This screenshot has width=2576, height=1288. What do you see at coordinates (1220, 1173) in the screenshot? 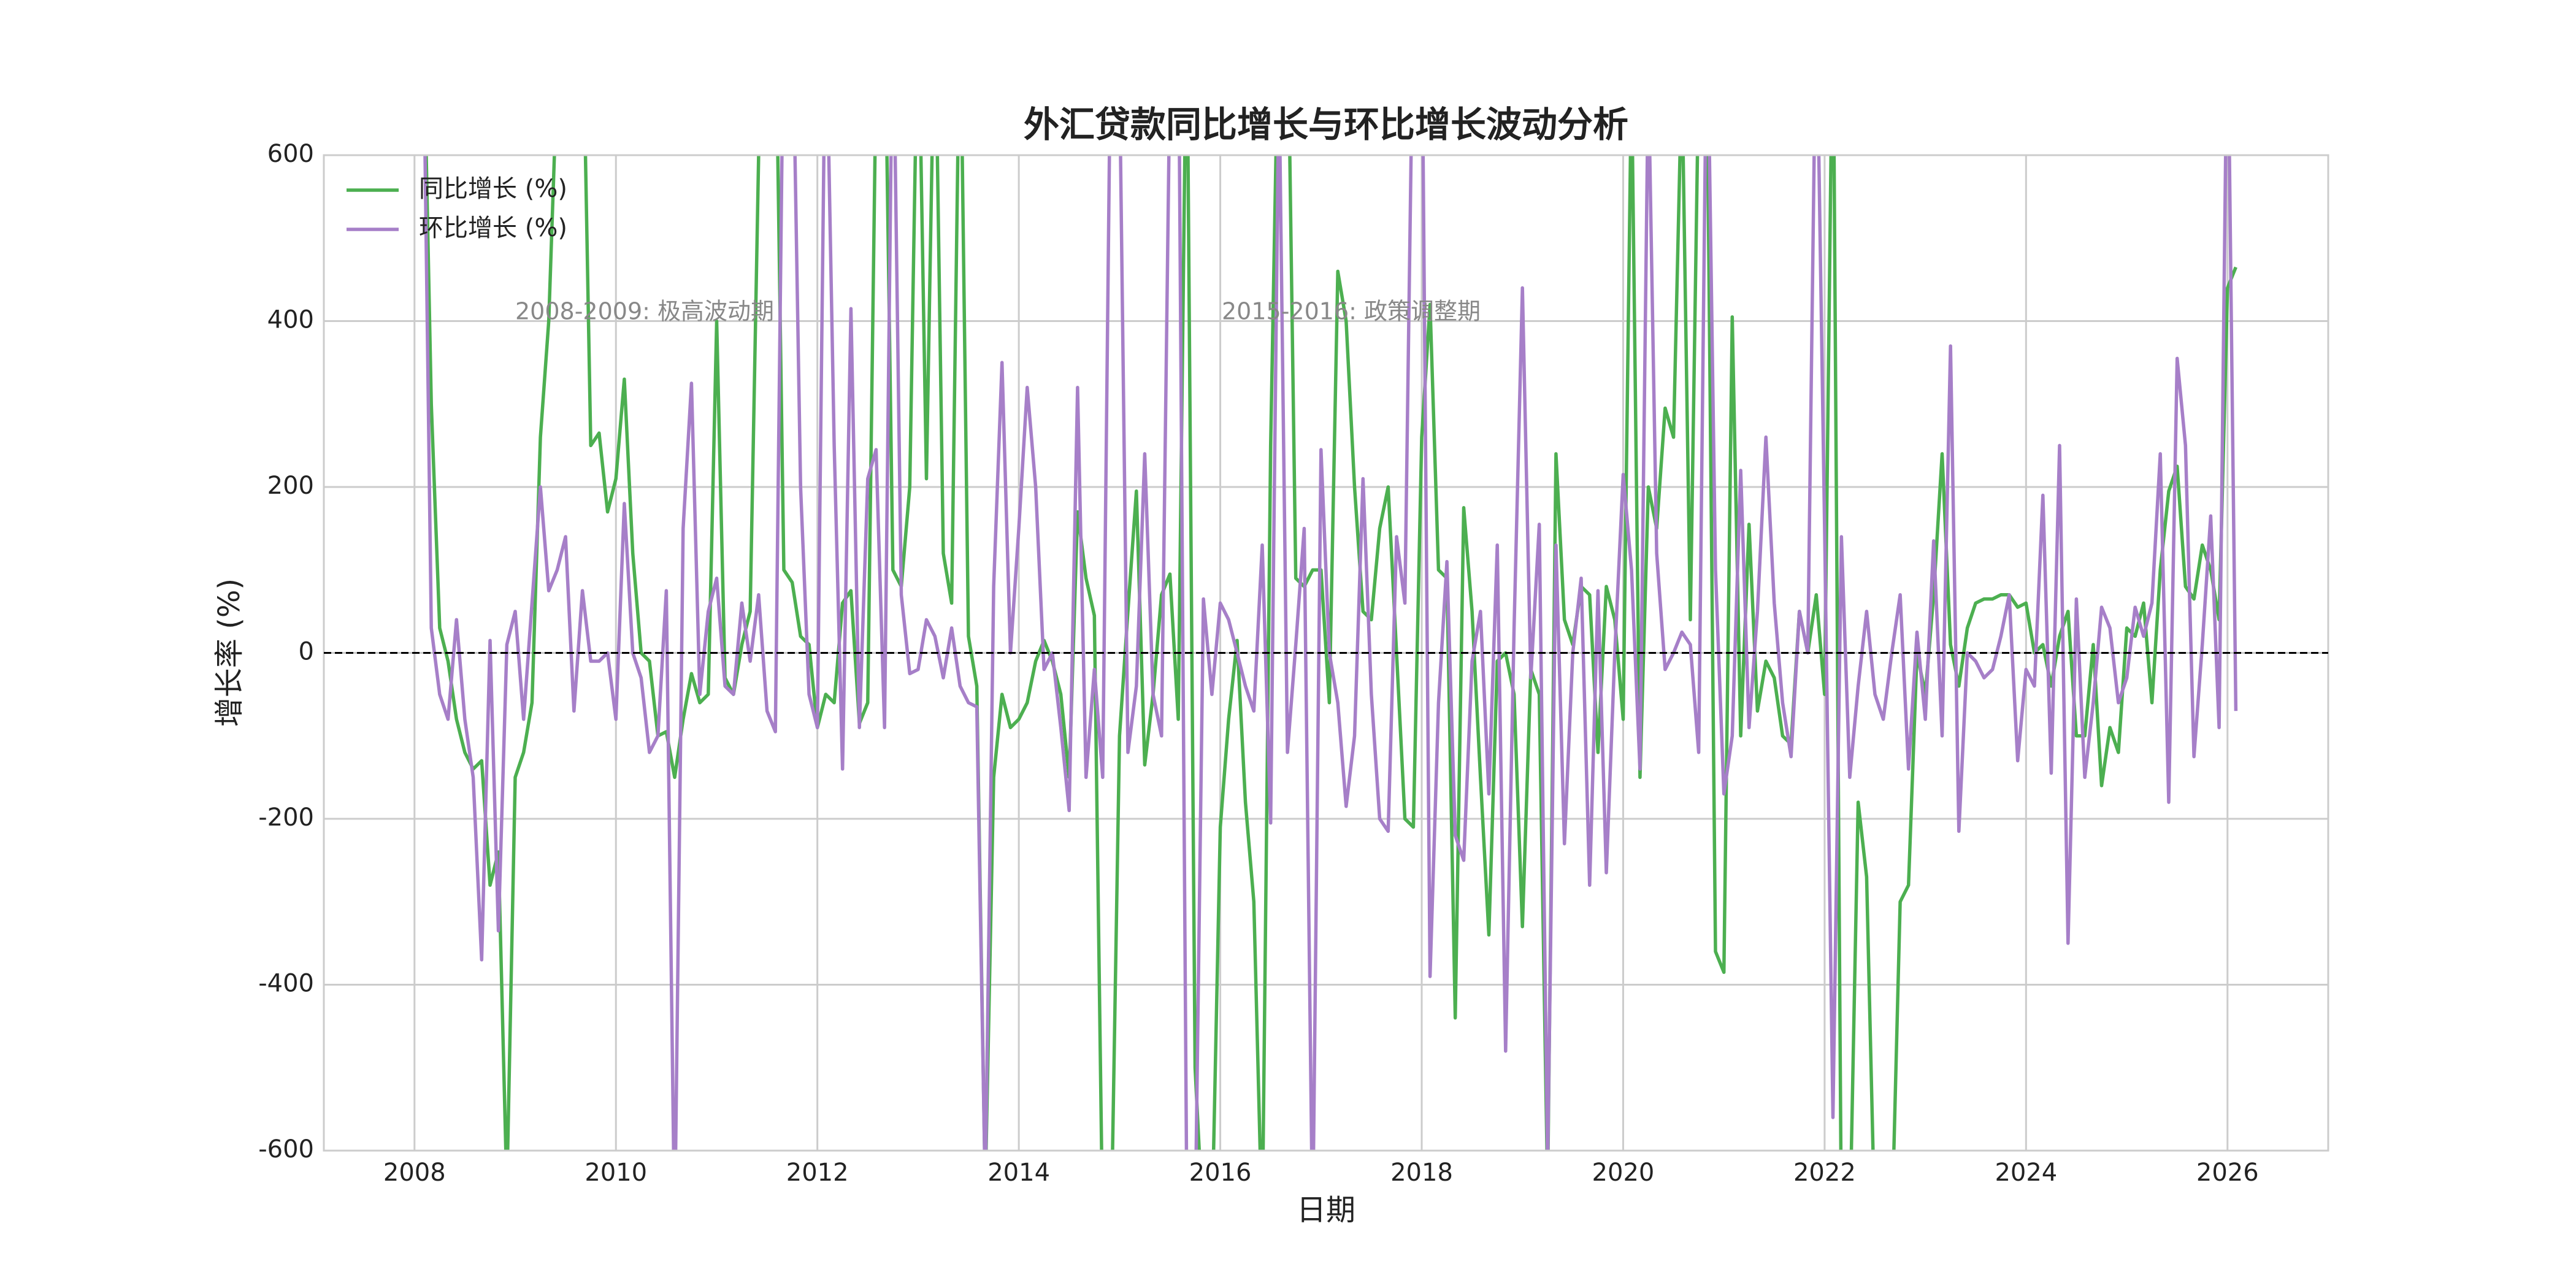
I see `x-tick-label: 2016` at bounding box center [1220, 1173].